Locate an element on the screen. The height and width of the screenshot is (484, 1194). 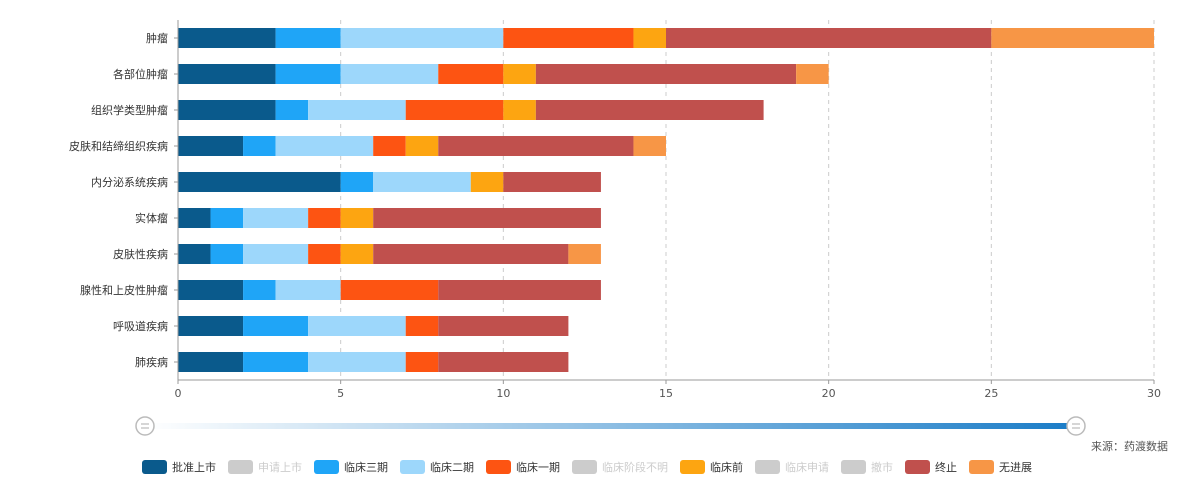
category-label: 呼吸道疾病 is located at coordinates (140, 326).